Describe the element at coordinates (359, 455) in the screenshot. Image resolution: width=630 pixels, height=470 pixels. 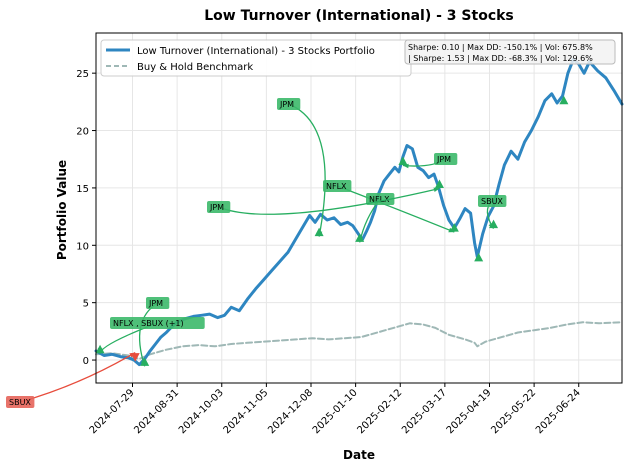
I see `x-axis-label: Date` at that location.